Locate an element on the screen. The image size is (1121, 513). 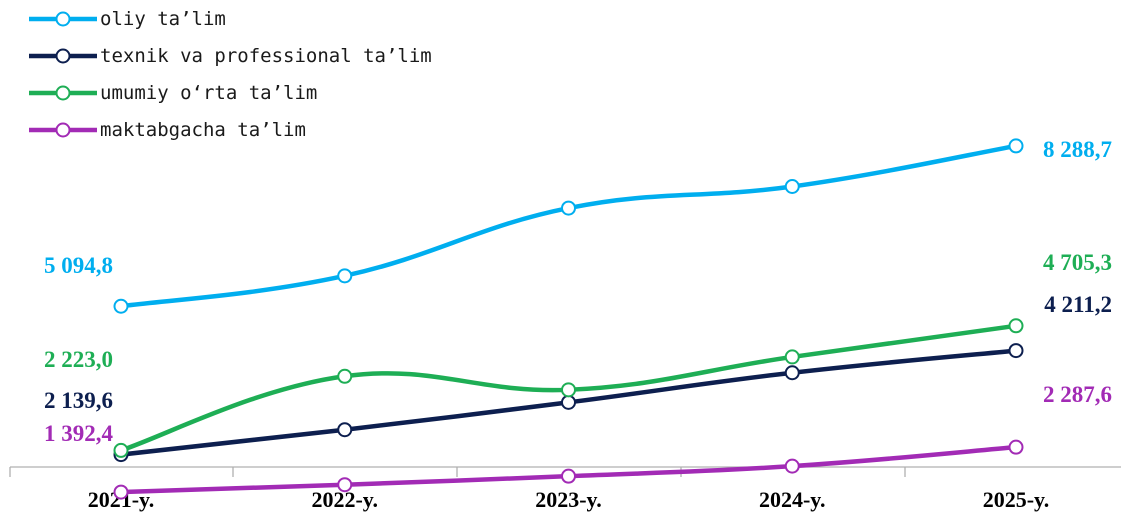
legend-label-oliy-ta-lim: oliy ta’lim is located at coordinates (163, 19).